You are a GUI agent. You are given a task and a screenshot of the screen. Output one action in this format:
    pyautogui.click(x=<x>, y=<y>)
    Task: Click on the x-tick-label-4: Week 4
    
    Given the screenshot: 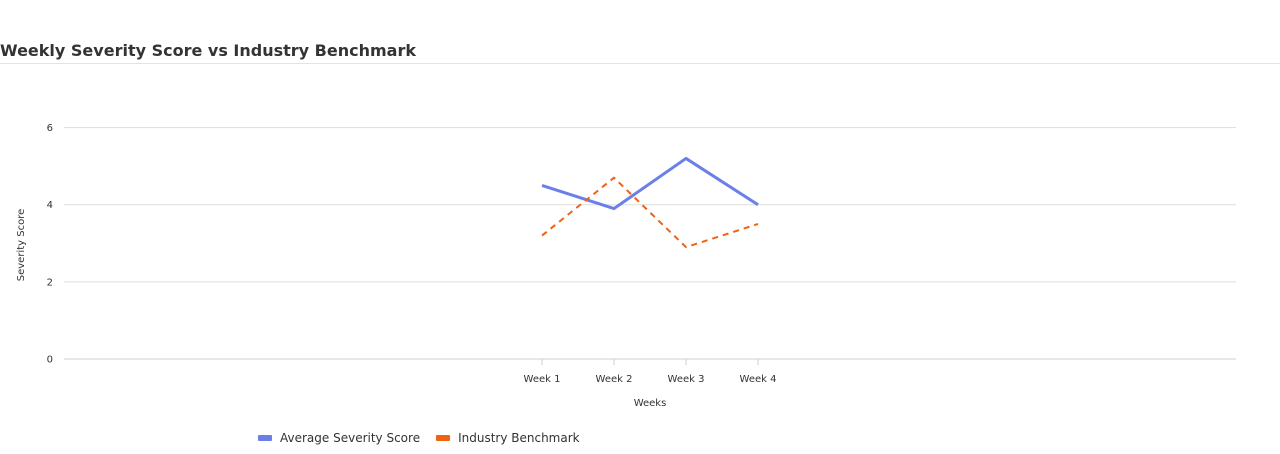 What is the action you would take?
    pyautogui.click(x=758, y=379)
    